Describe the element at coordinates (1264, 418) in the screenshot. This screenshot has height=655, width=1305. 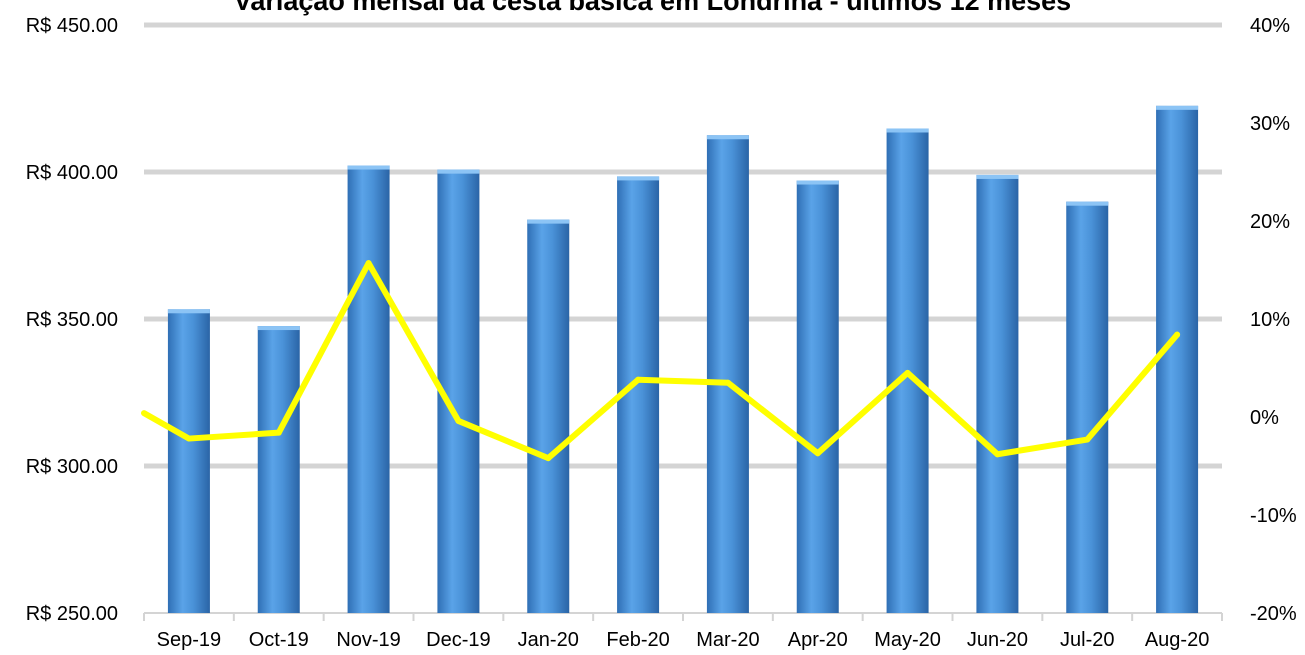
I see `right-tick-label: 0%` at that location.